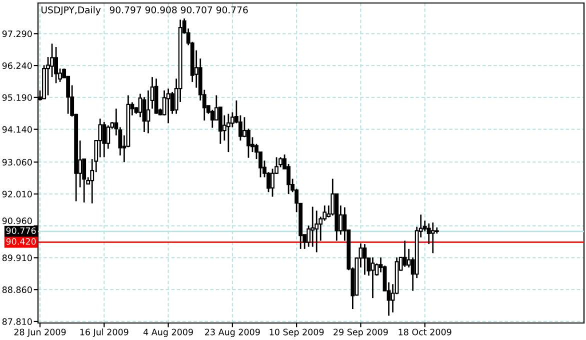 The height and width of the screenshot is (340, 586). What do you see at coordinates (297, 333) in the screenshot?
I see `x-tick-label: 10 Sep 2009` at bounding box center [297, 333].